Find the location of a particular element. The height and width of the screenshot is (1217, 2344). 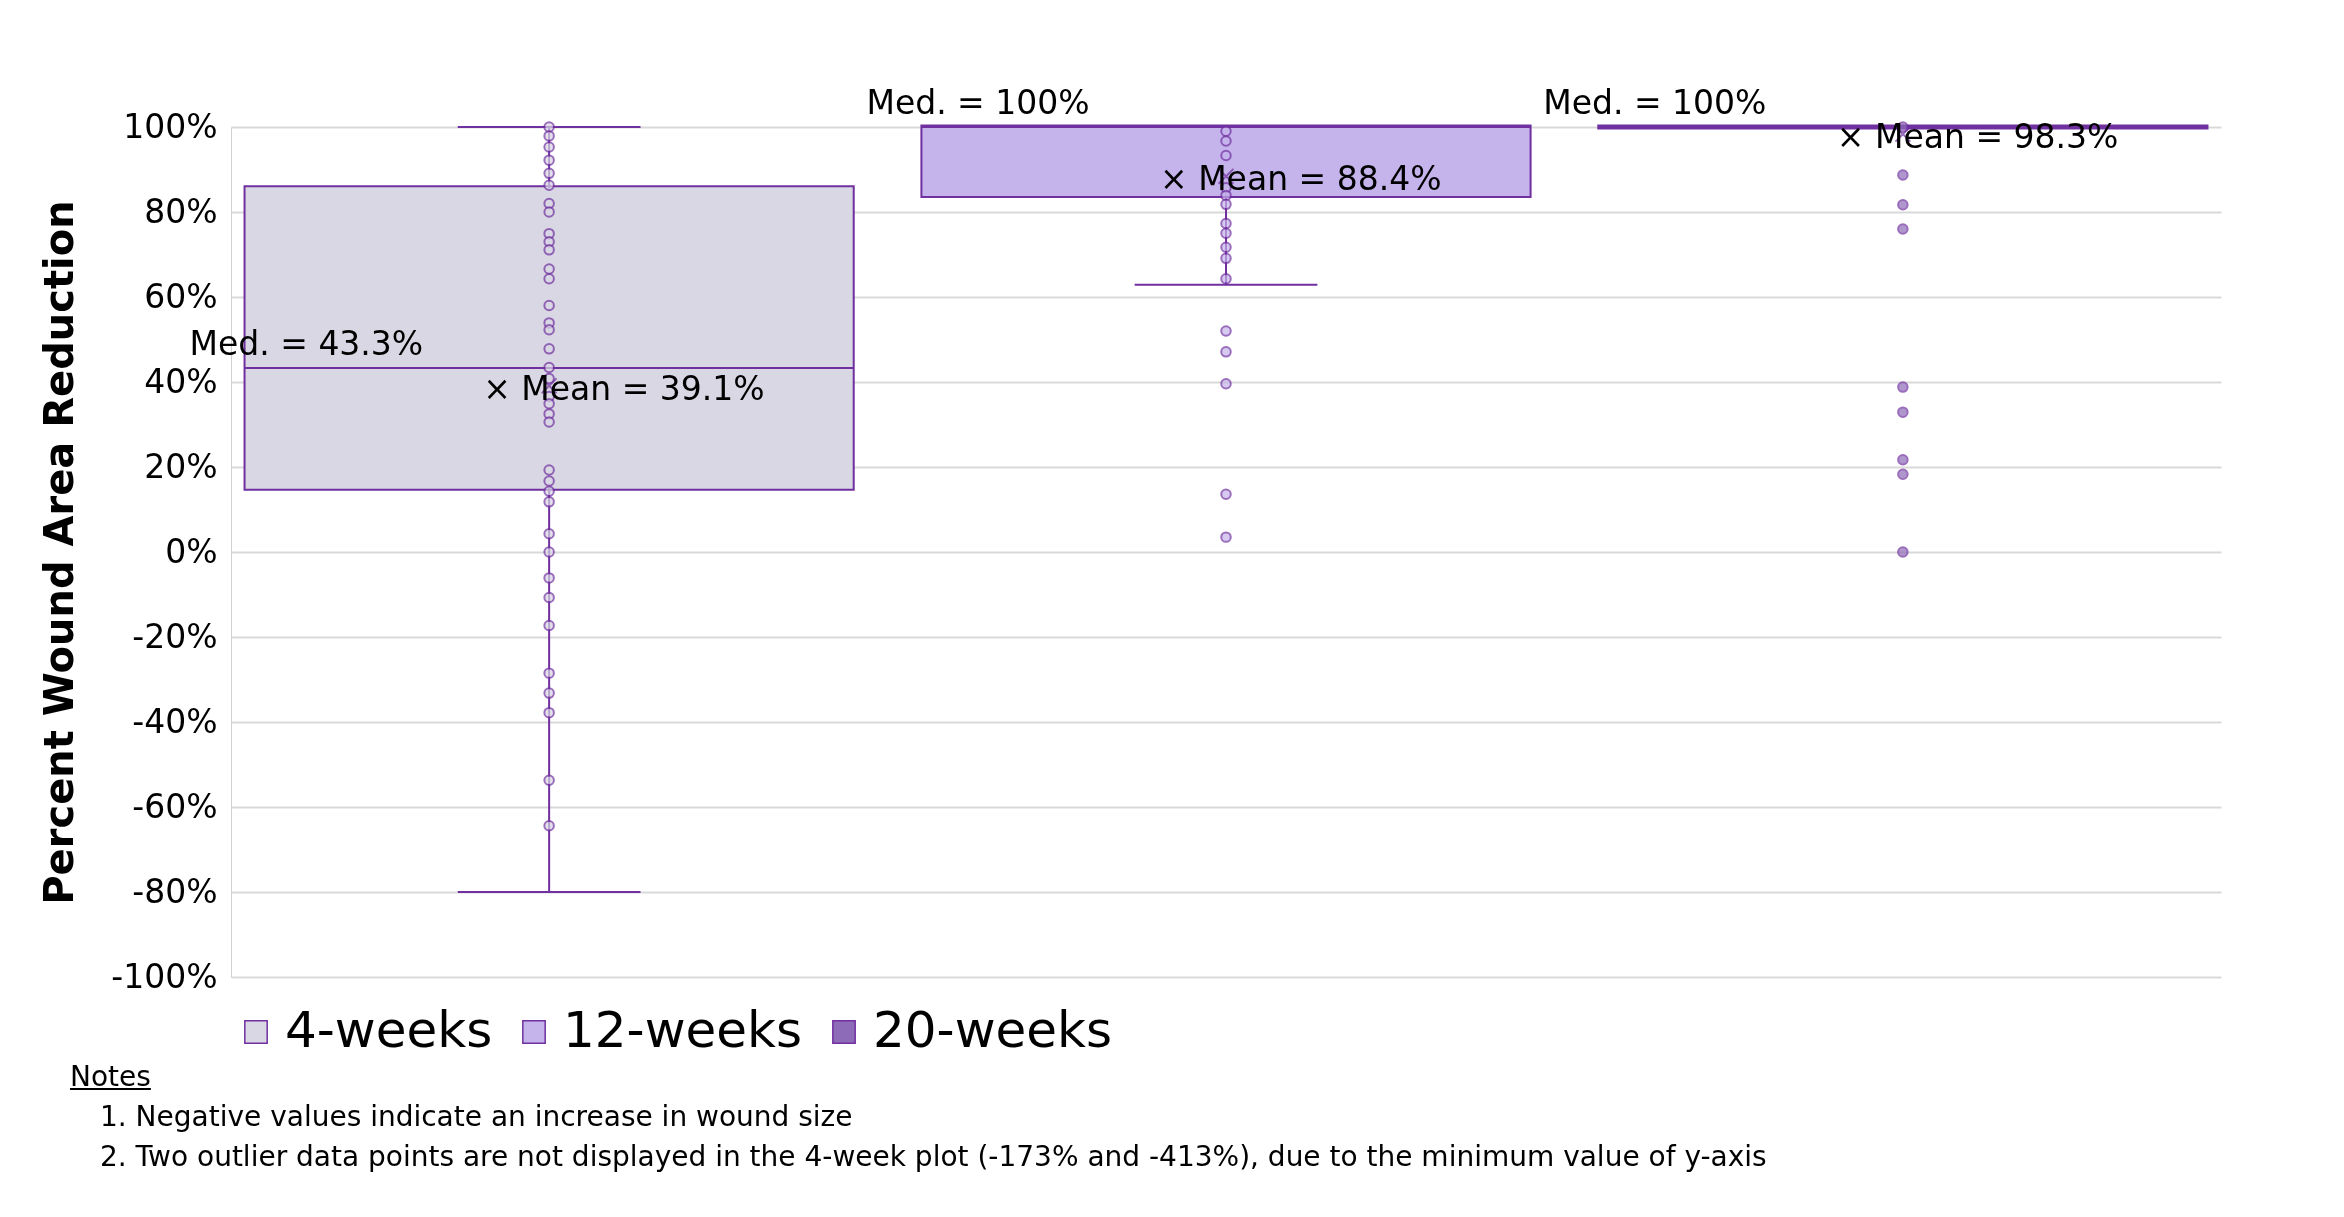

y-tick-label: -100% is located at coordinates (164, 976).